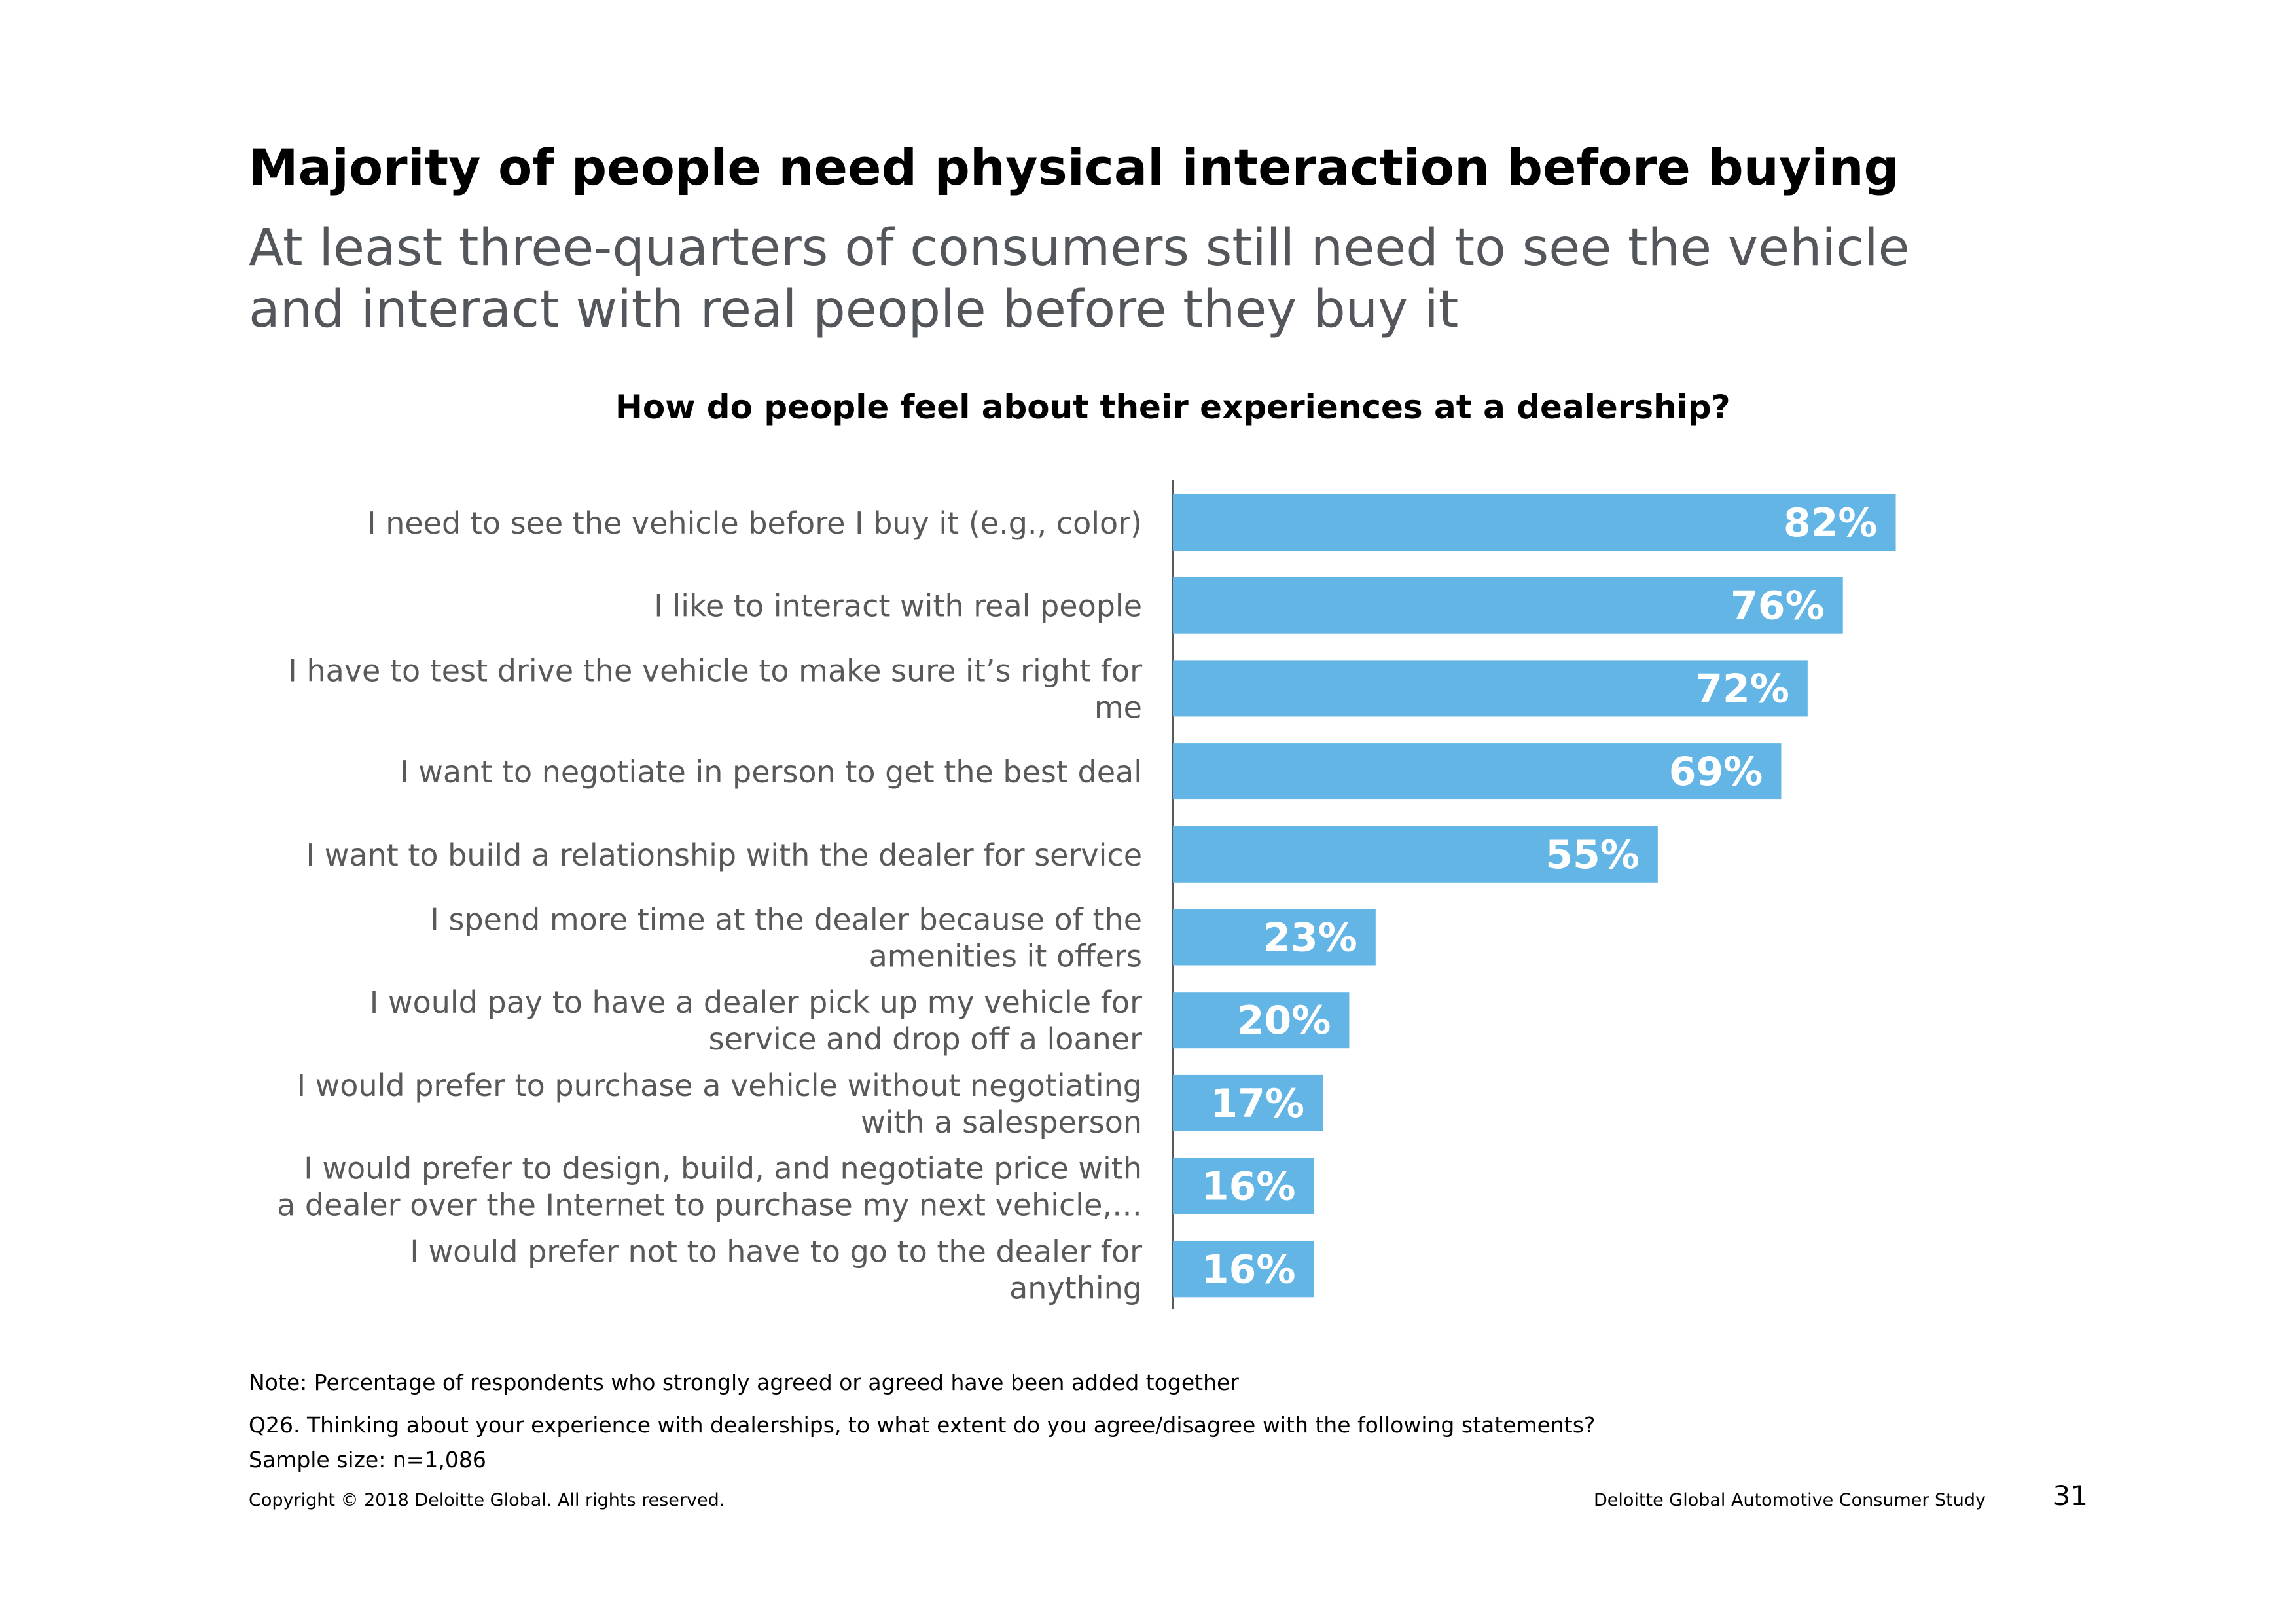 The image size is (2296, 1623). I want to click on bar-value-label-9: 16%, so click(1249, 1269).